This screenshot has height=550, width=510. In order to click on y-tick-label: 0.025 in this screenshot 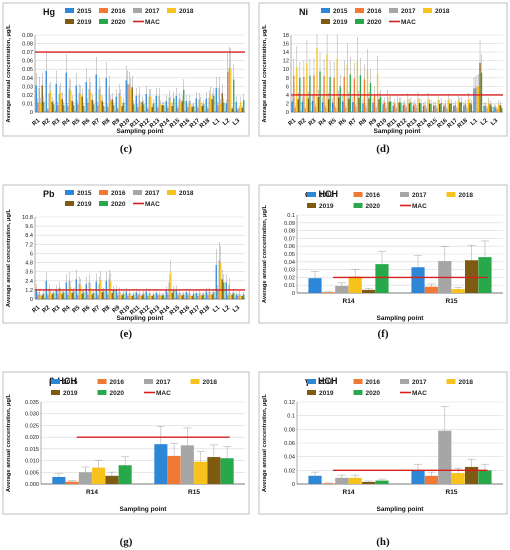, I will do `click(32, 426)`.